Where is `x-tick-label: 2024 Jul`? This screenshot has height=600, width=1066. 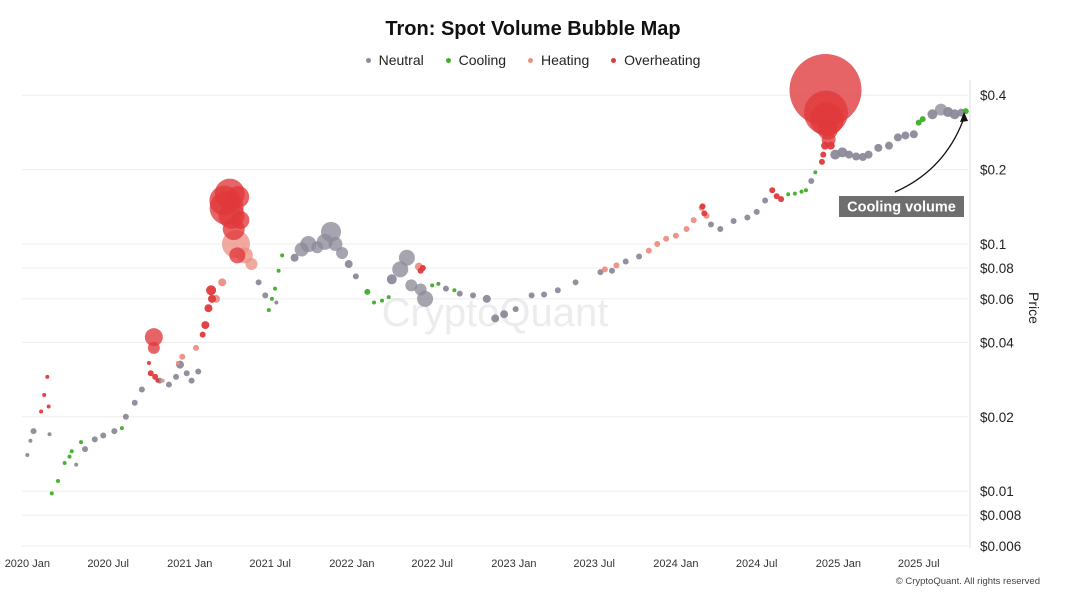
x-tick-label: 2024 Jul is located at coordinates (757, 564).